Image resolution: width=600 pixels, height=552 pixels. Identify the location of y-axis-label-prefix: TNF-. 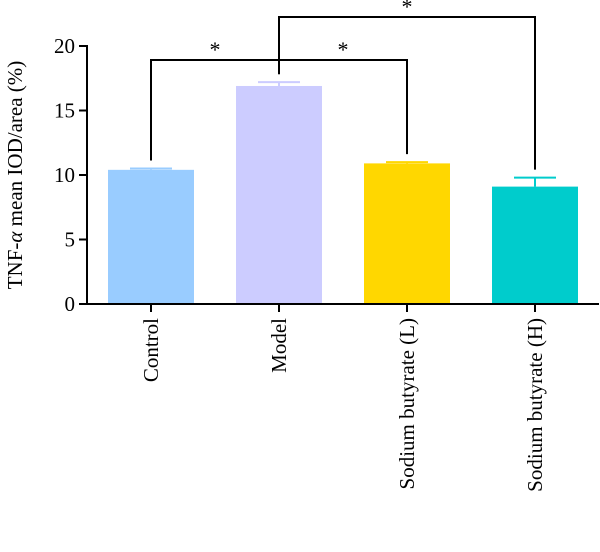
(15, 266).